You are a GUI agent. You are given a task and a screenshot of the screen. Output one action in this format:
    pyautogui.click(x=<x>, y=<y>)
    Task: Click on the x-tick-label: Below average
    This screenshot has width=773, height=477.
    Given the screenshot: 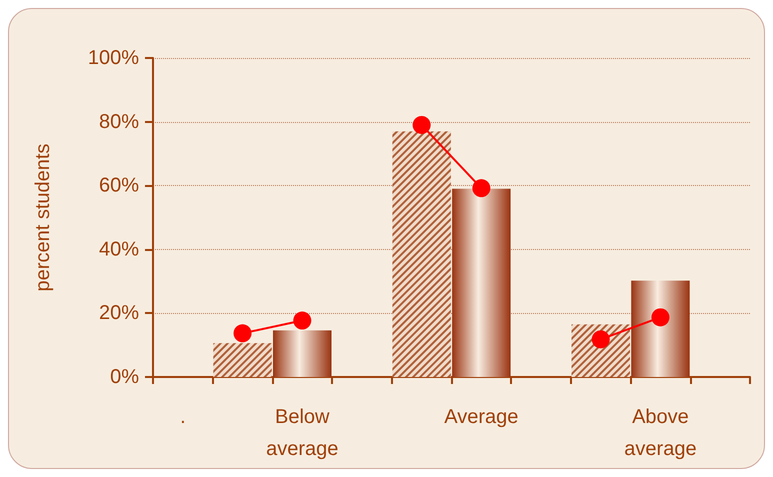 What is the action you would take?
    pyautogui.click(x=302, y=433)
    